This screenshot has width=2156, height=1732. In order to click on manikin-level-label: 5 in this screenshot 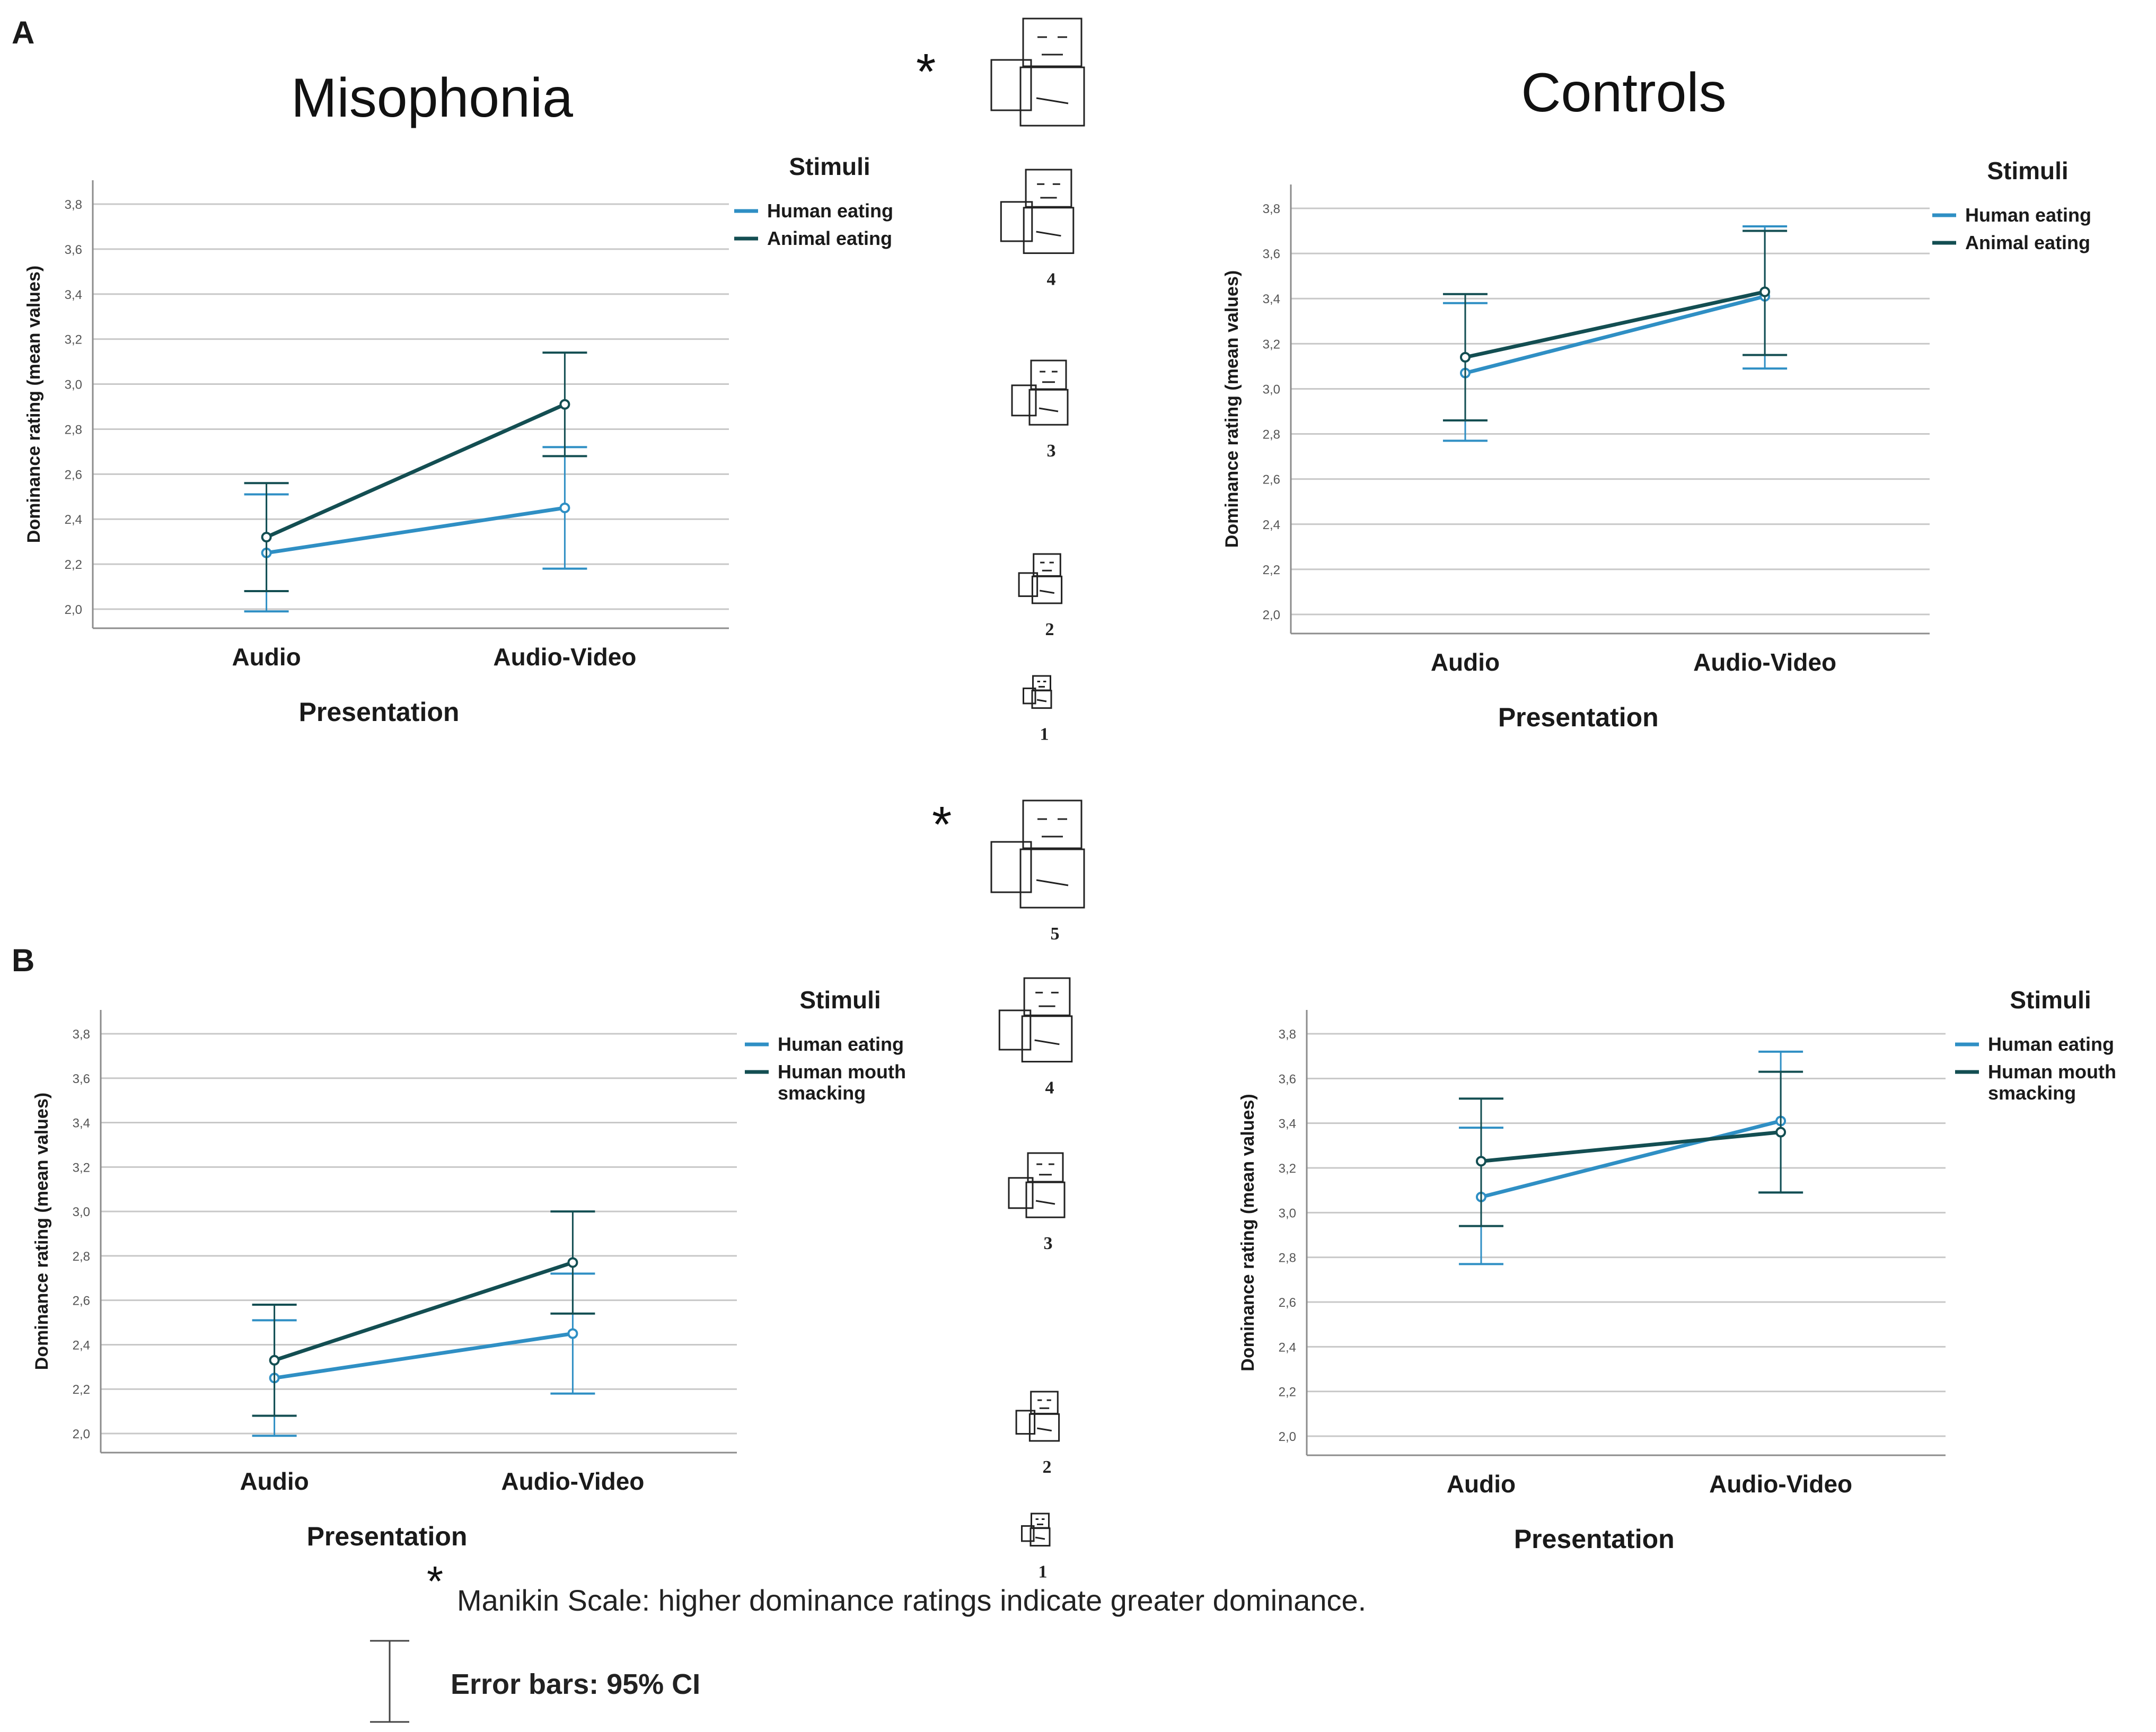, I will do `click(1056, 934)`.